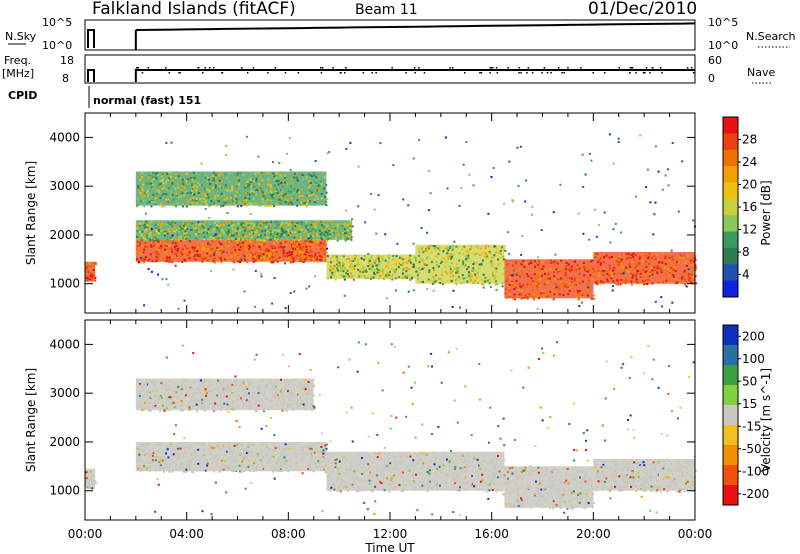 This screenshot has width=800, height=554. I want to click on nave-point, so click(632, 68).